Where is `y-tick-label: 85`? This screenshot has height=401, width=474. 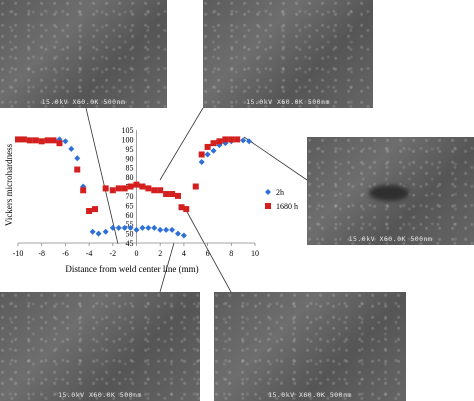 y-tick-label: 85 is located at coordinates (130, 168).